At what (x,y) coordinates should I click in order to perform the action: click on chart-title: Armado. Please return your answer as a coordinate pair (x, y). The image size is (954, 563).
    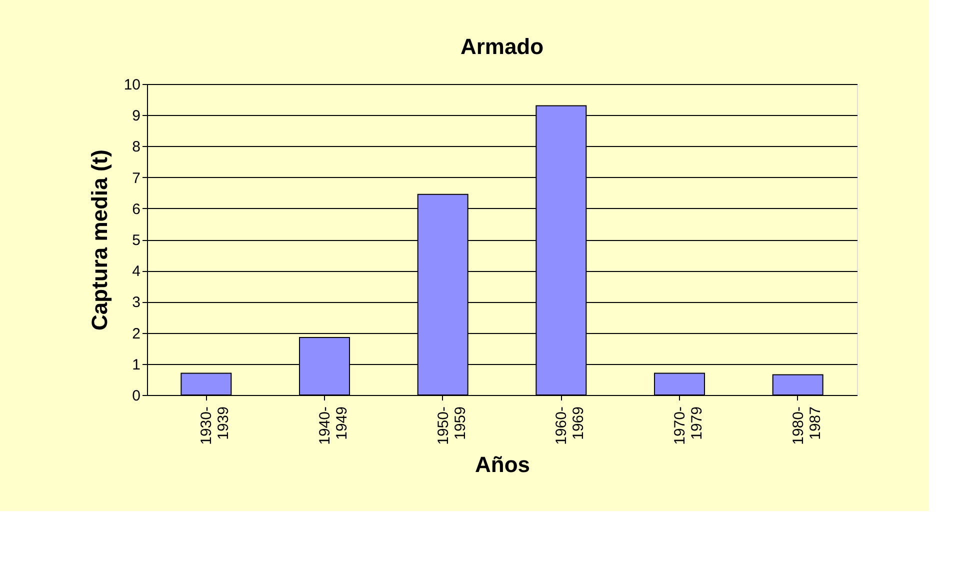
    Looking at the image, I should click on (502, 46).